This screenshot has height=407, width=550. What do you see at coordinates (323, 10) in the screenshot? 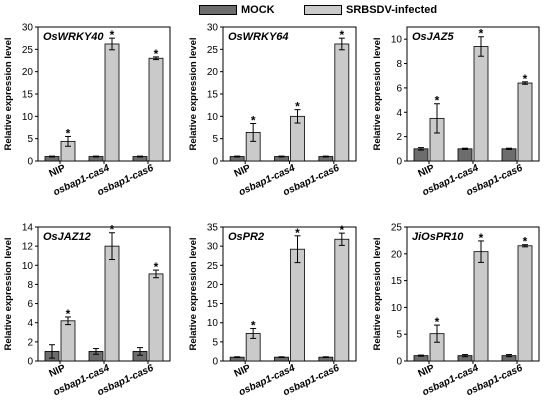
I see `legend-swatch-infected` at bounding box center [323, 10].